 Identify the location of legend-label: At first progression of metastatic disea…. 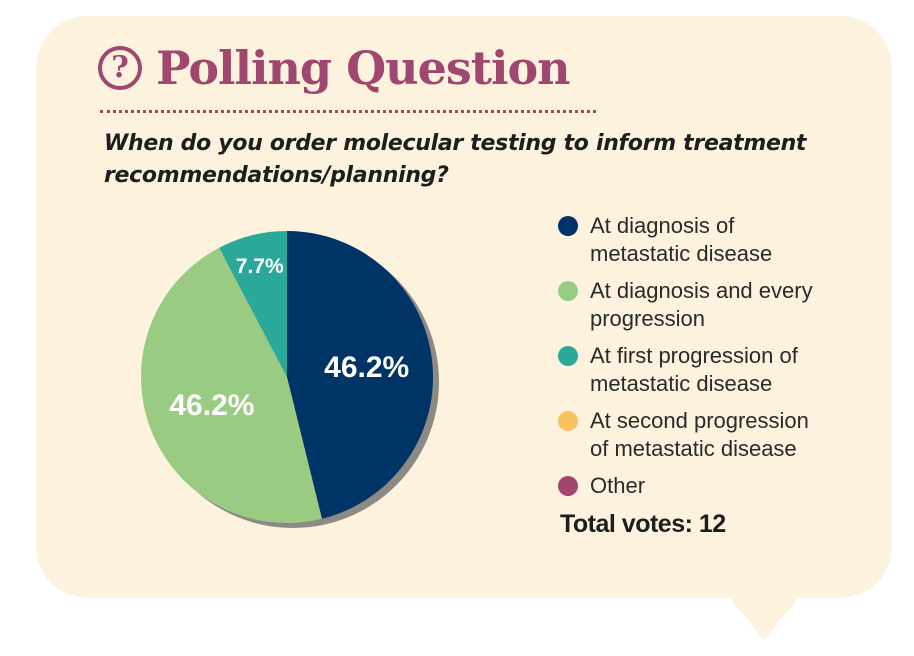
(694, 369).